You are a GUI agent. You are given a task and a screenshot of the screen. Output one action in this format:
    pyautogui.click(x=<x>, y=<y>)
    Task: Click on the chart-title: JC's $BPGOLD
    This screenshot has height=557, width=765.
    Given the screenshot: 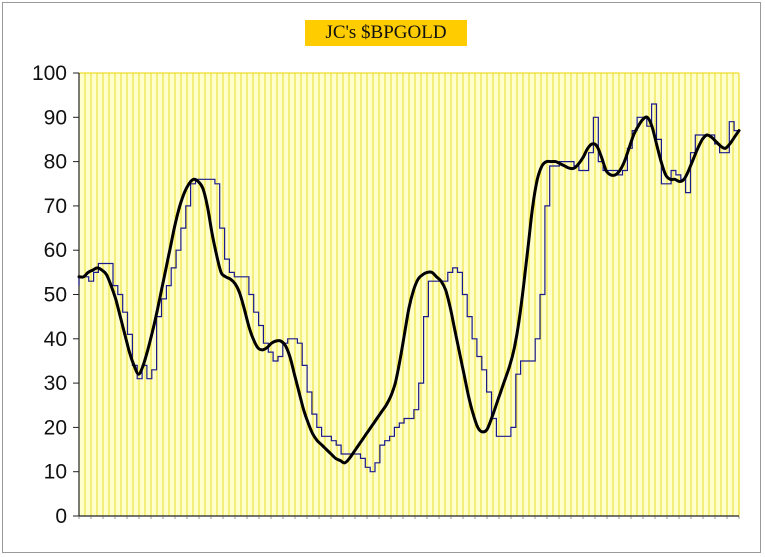 What is the action you would take?
    pyautogui.click(x=386, y=33)
    